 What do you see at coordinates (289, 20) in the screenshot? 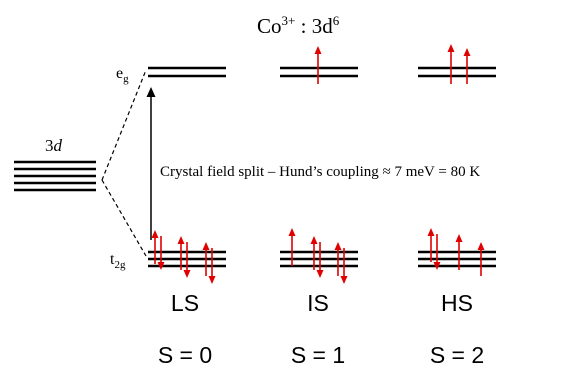
I see `ion-charge: 3+` at bounding box center [289, 20].